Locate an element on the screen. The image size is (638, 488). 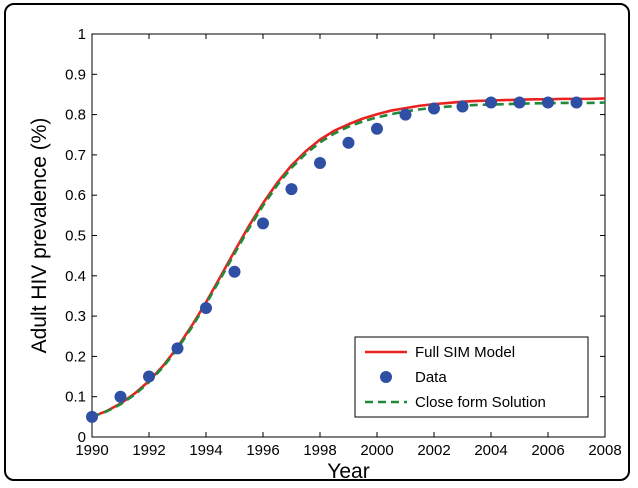
legend-label: Data is located at coordinates (431, 377).